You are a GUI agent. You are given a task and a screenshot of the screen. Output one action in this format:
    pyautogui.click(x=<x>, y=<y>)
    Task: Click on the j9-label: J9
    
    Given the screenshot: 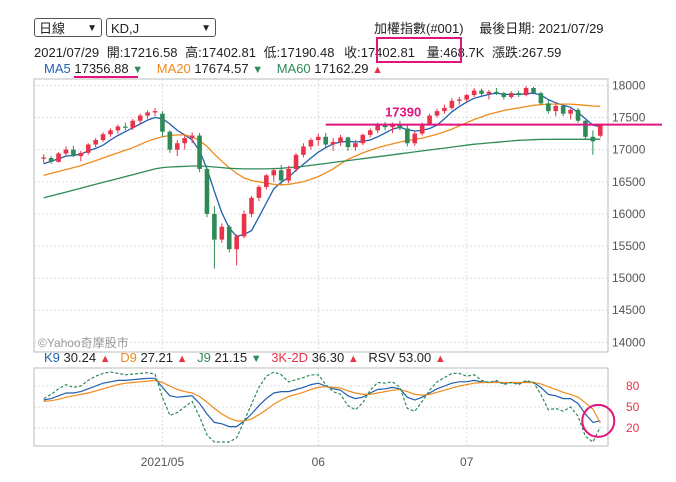 What is the action you would take?
    pyautogui.click(x=204, y=357)
    